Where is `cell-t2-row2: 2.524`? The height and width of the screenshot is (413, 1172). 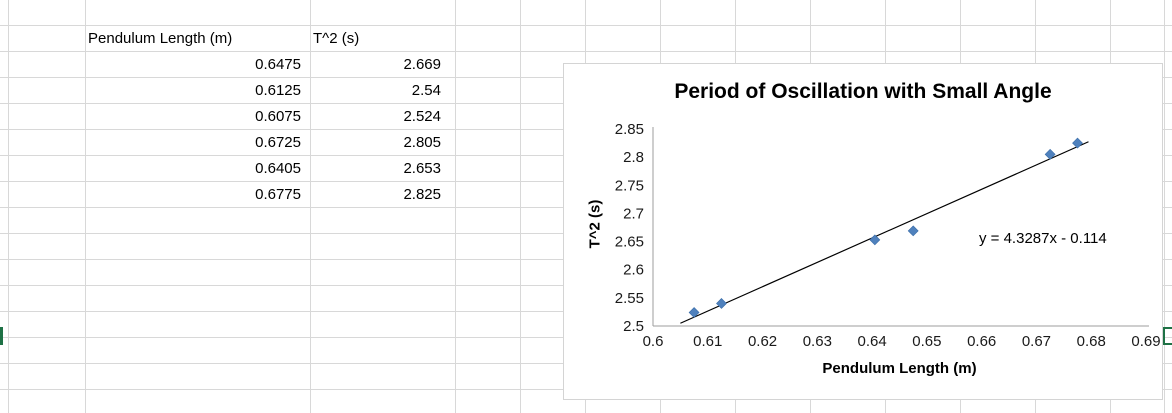 cell-t2-row2: 2.524 is located at coordinates (422, 116).